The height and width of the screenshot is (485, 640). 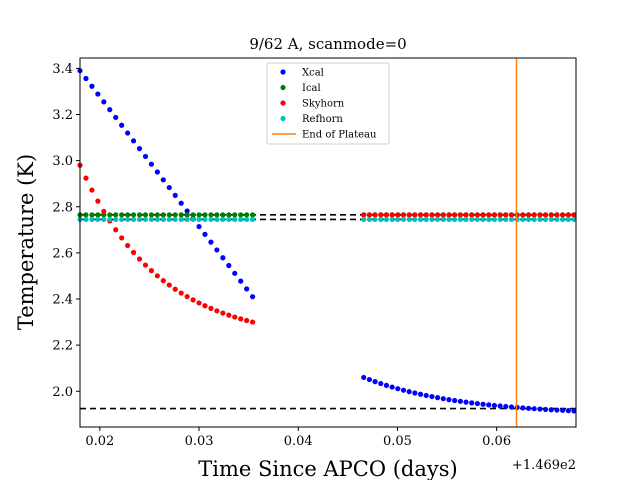 What do you see at coordinates (62, 115) in the screenshot?
I see `y-tick-label-6: 3.2` at bounding box center [62, 115].